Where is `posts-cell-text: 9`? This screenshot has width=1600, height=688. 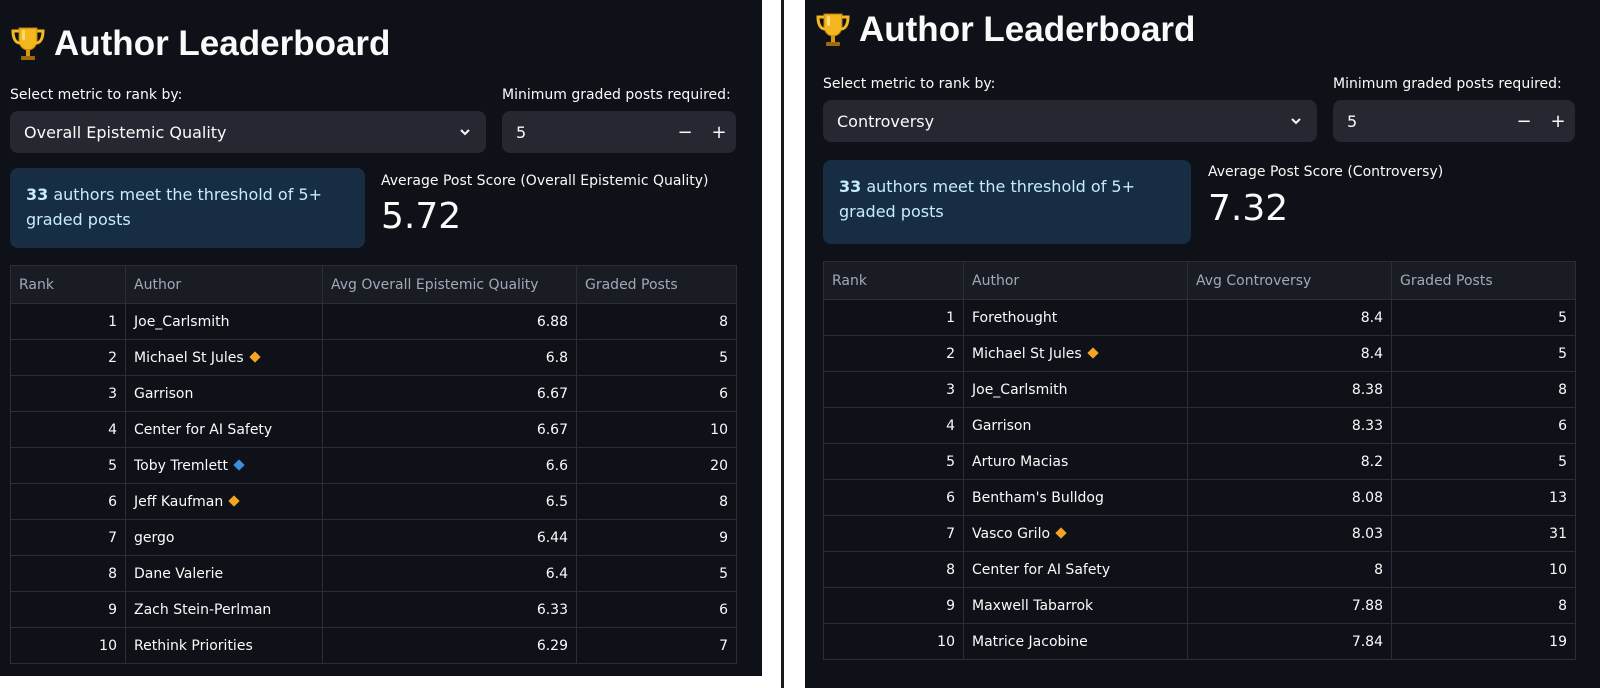 posts-cell-text: 9 is located at coordinates (723, 537).